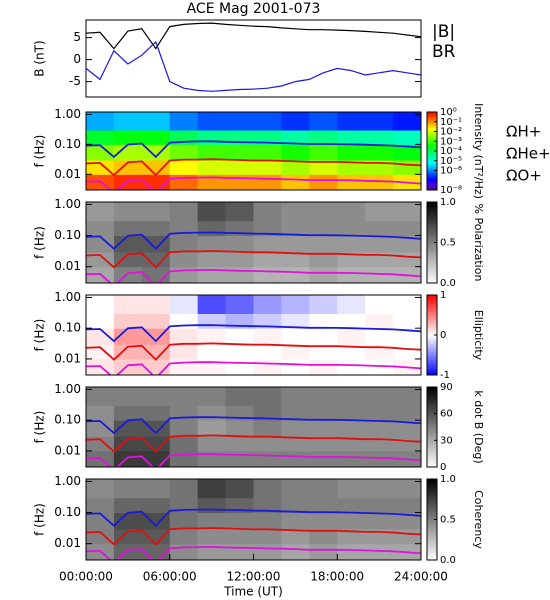  Describe the element at coordinates (451, 132) in the screenshot. I see `colorbar-tick-label: 10⁻²` at that location.